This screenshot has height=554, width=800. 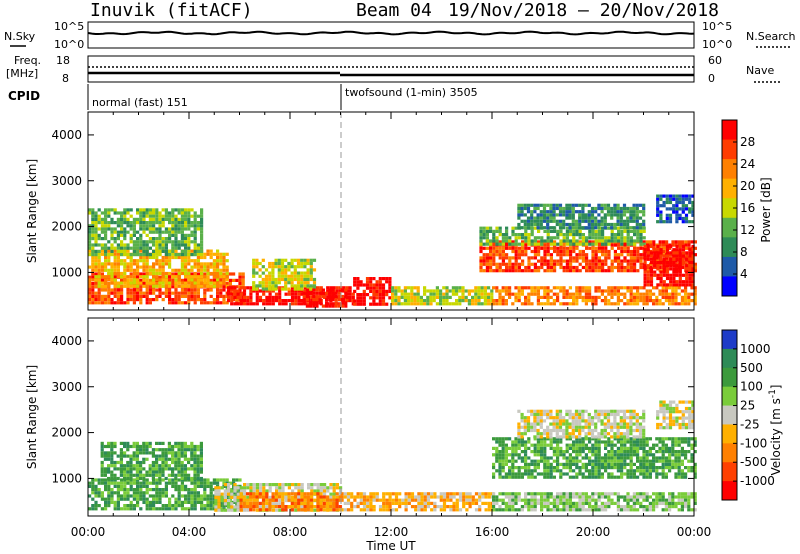 What do you see at coordinates (391, 33) in the screenshot?
I see `nsky-trace` at bounding box center [391, 33].